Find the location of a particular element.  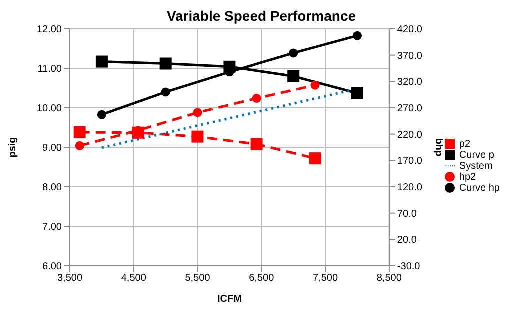

y2-tick-label: 220.0 is located at coordinates (410, 135).